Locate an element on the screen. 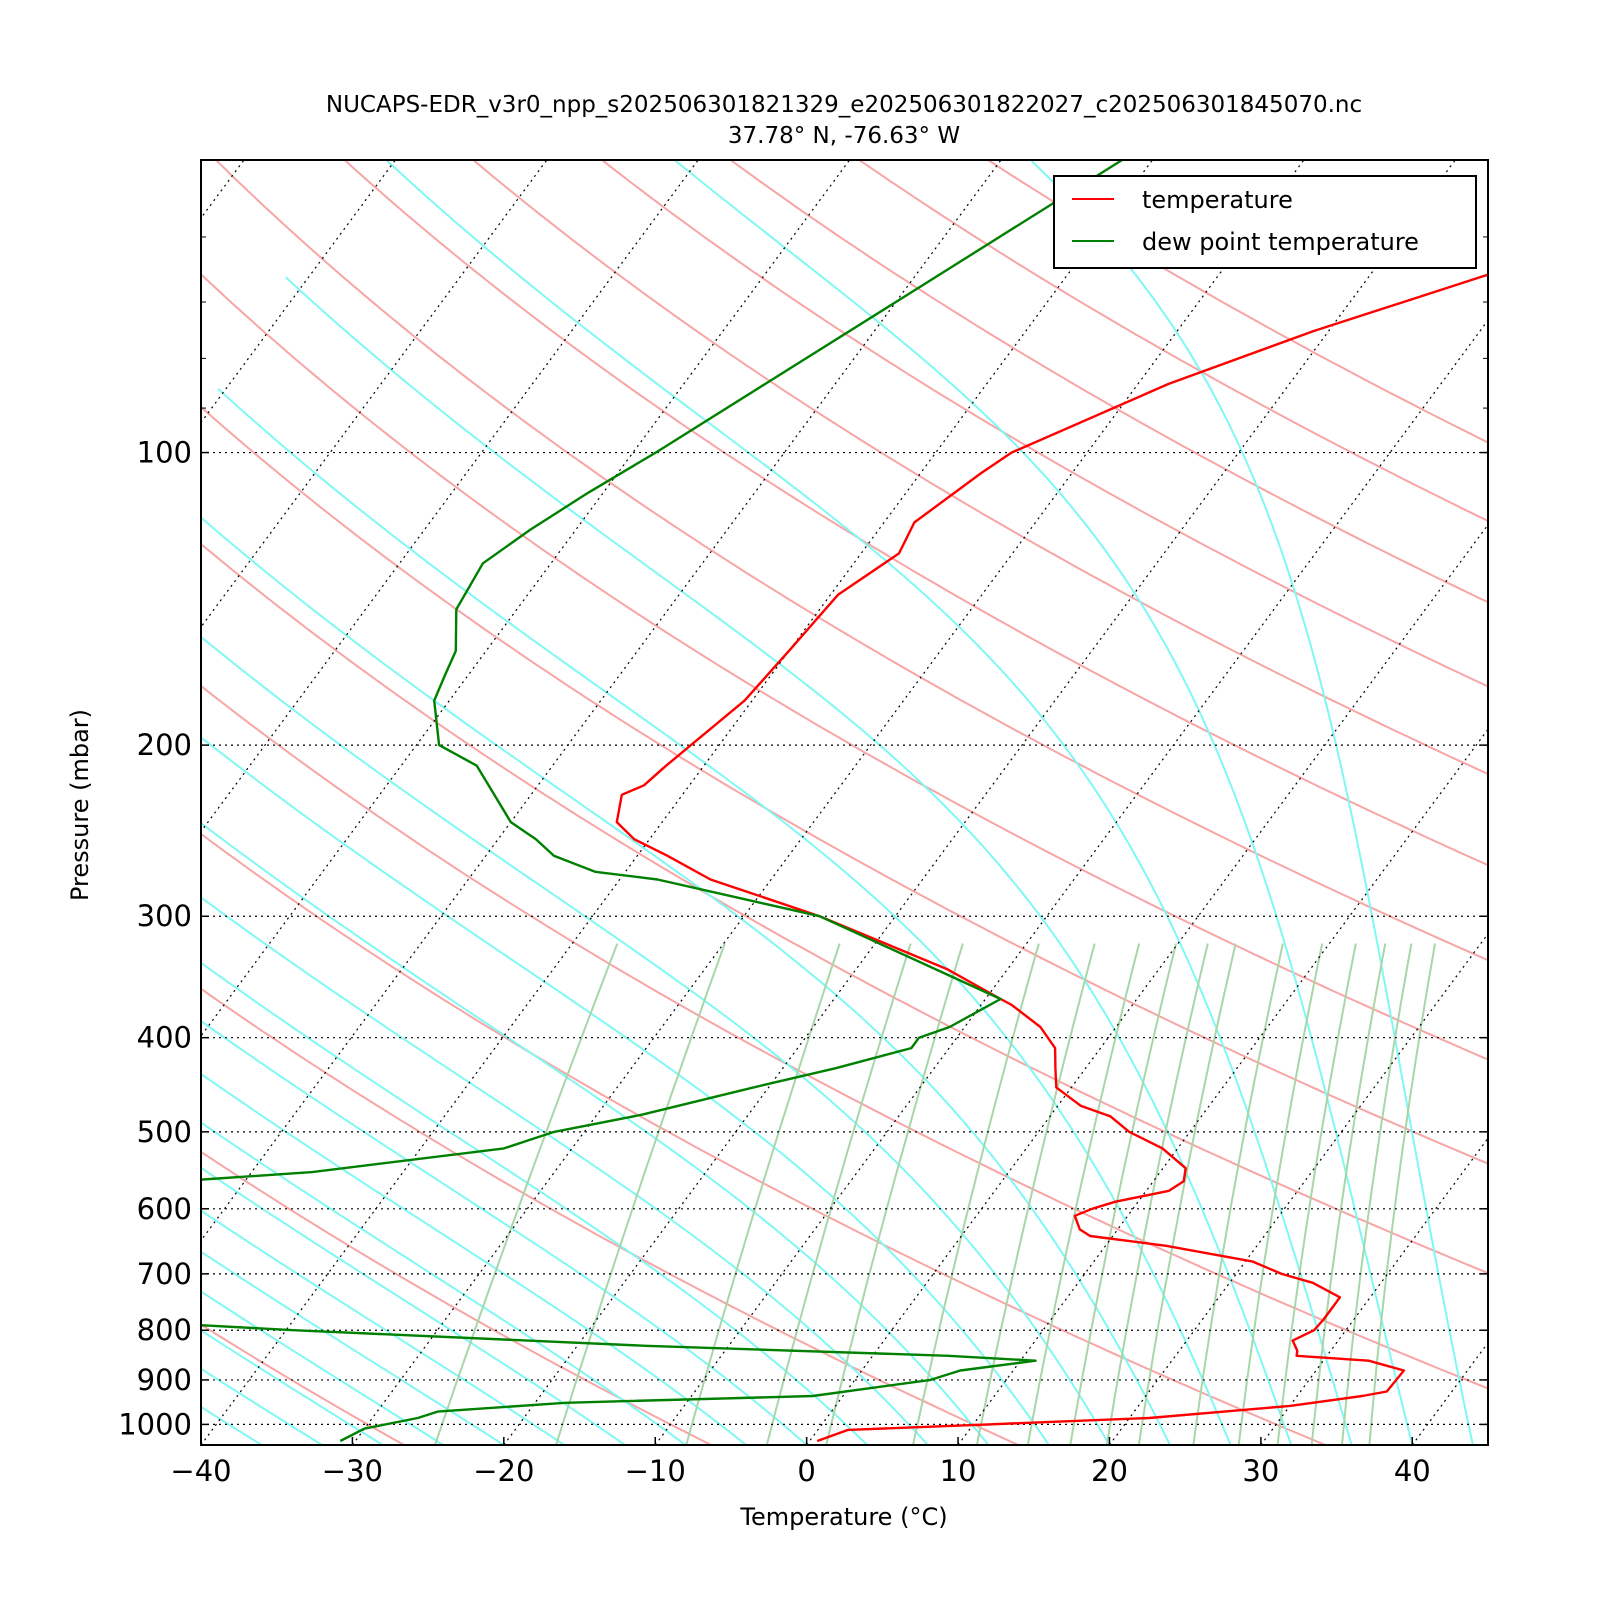  y-tick-label: 600 is located at coordinates (164, 1209).